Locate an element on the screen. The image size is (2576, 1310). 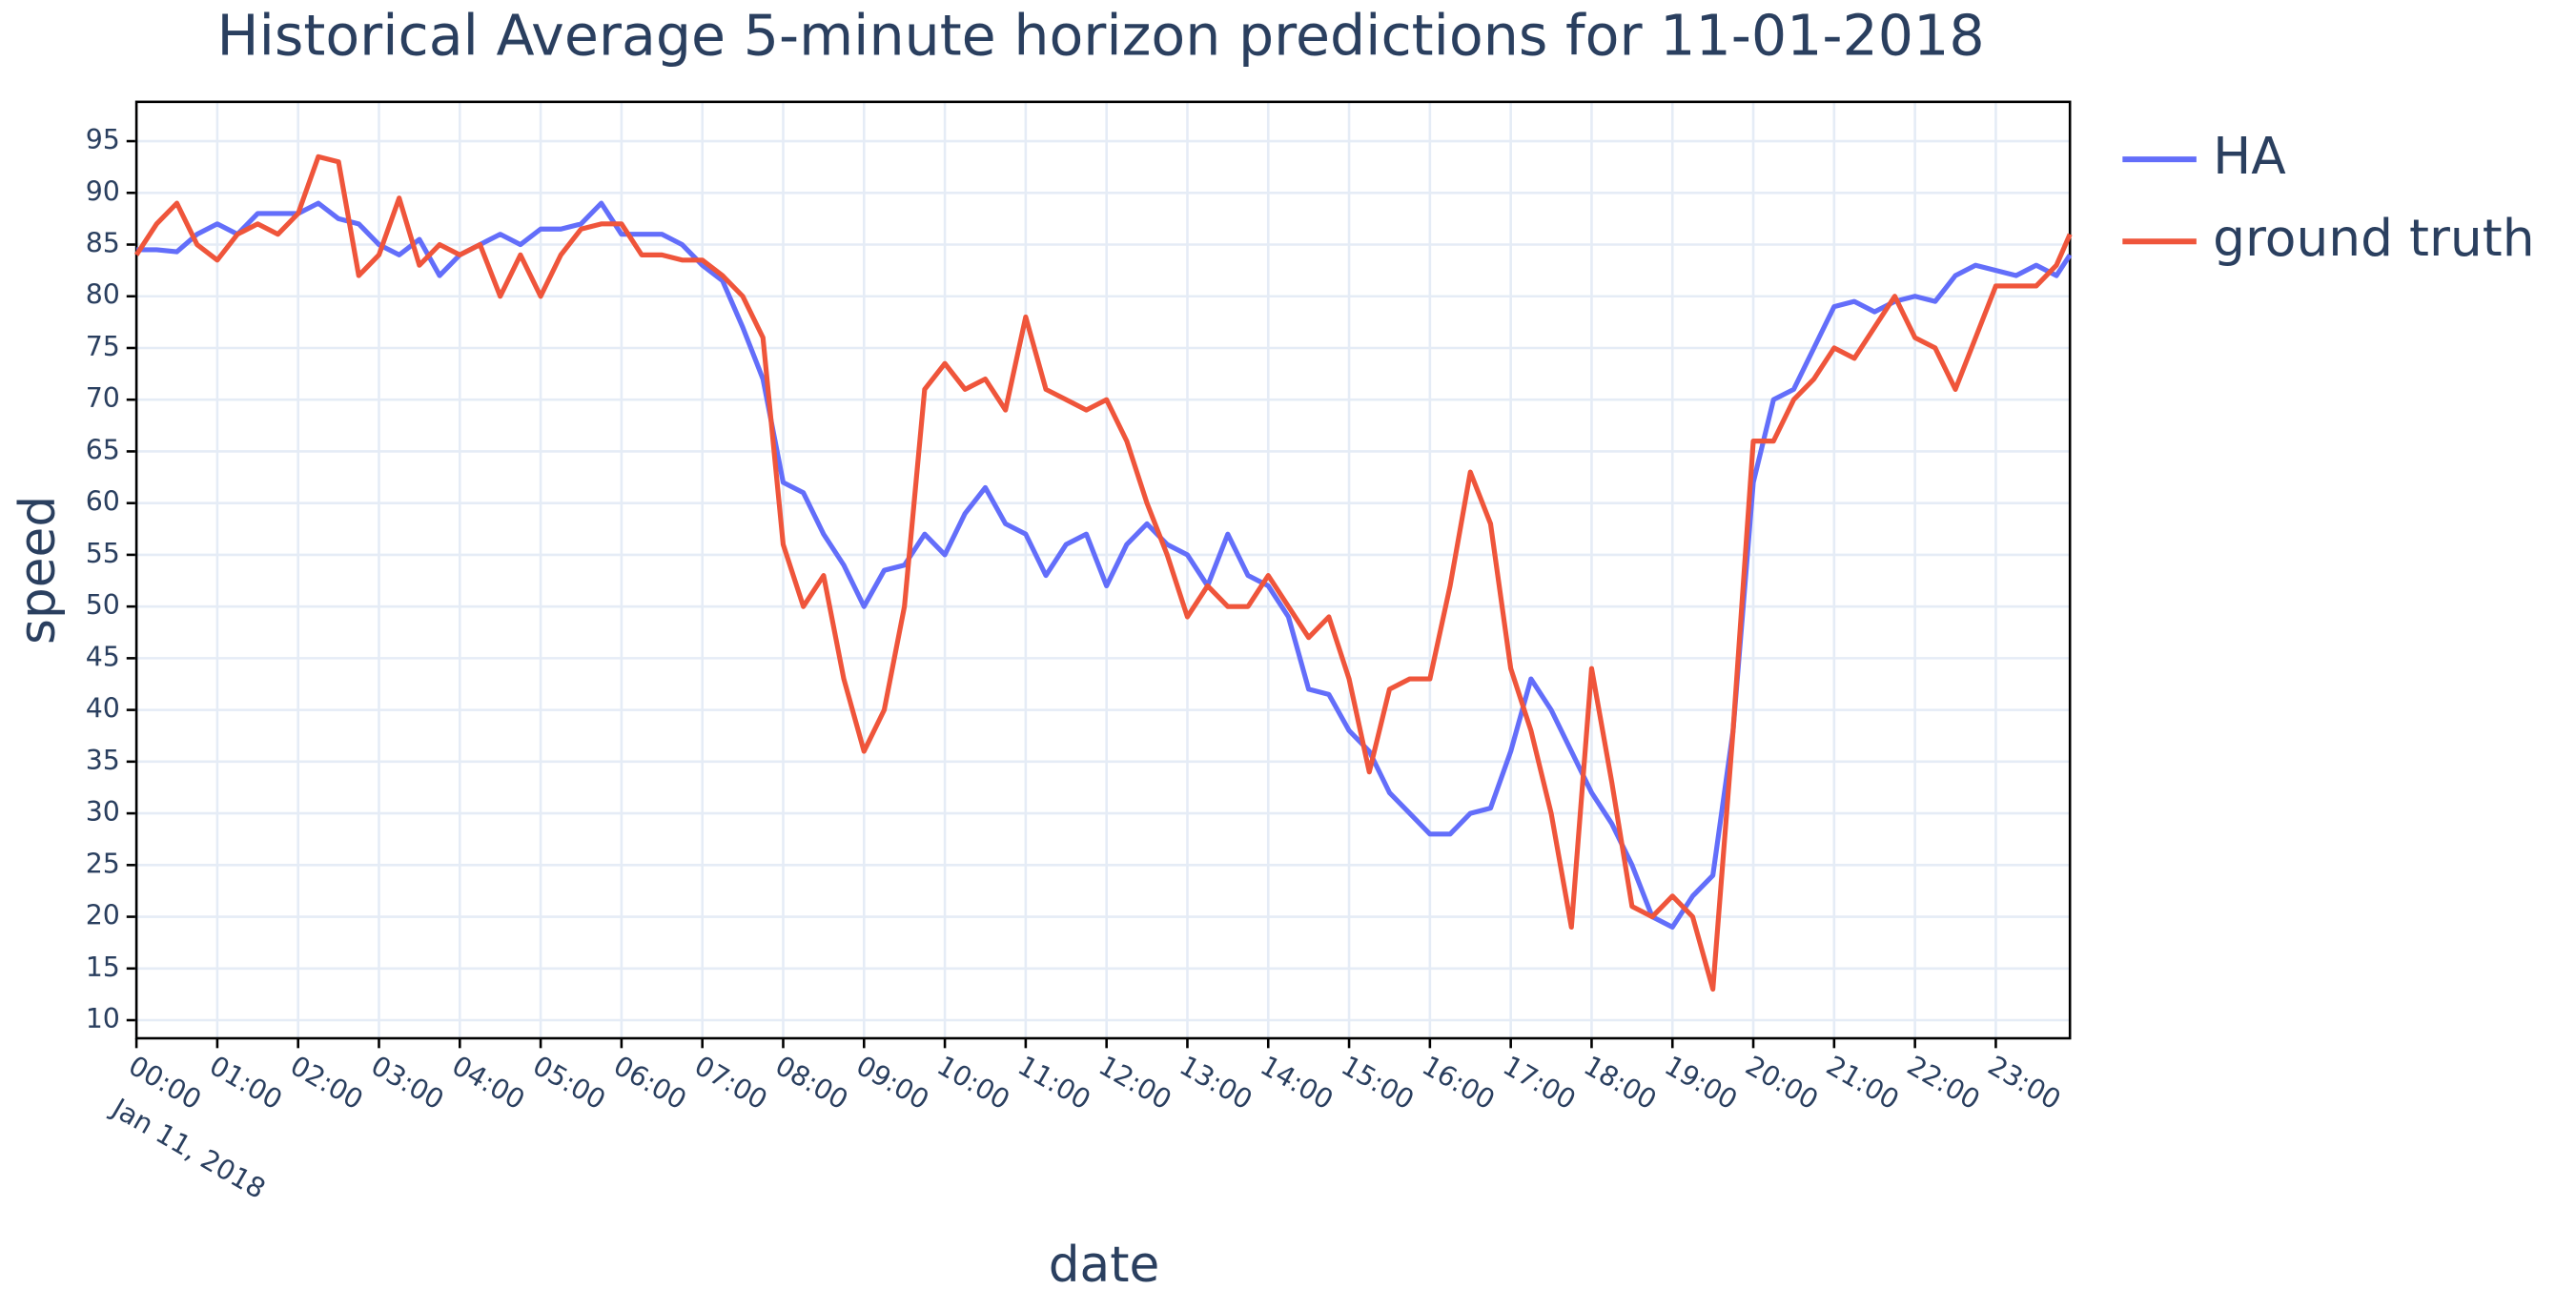
x-tick-label: 05:00 is located at coordinates (568, 1083).